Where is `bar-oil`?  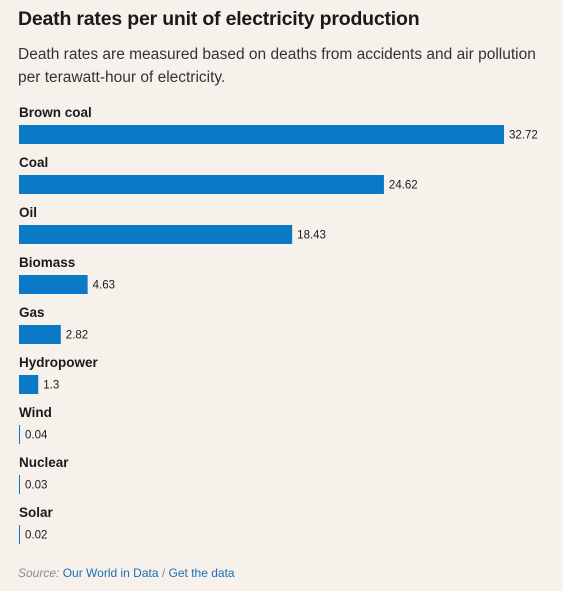 bar-oil is located at coordinates (156, 234).